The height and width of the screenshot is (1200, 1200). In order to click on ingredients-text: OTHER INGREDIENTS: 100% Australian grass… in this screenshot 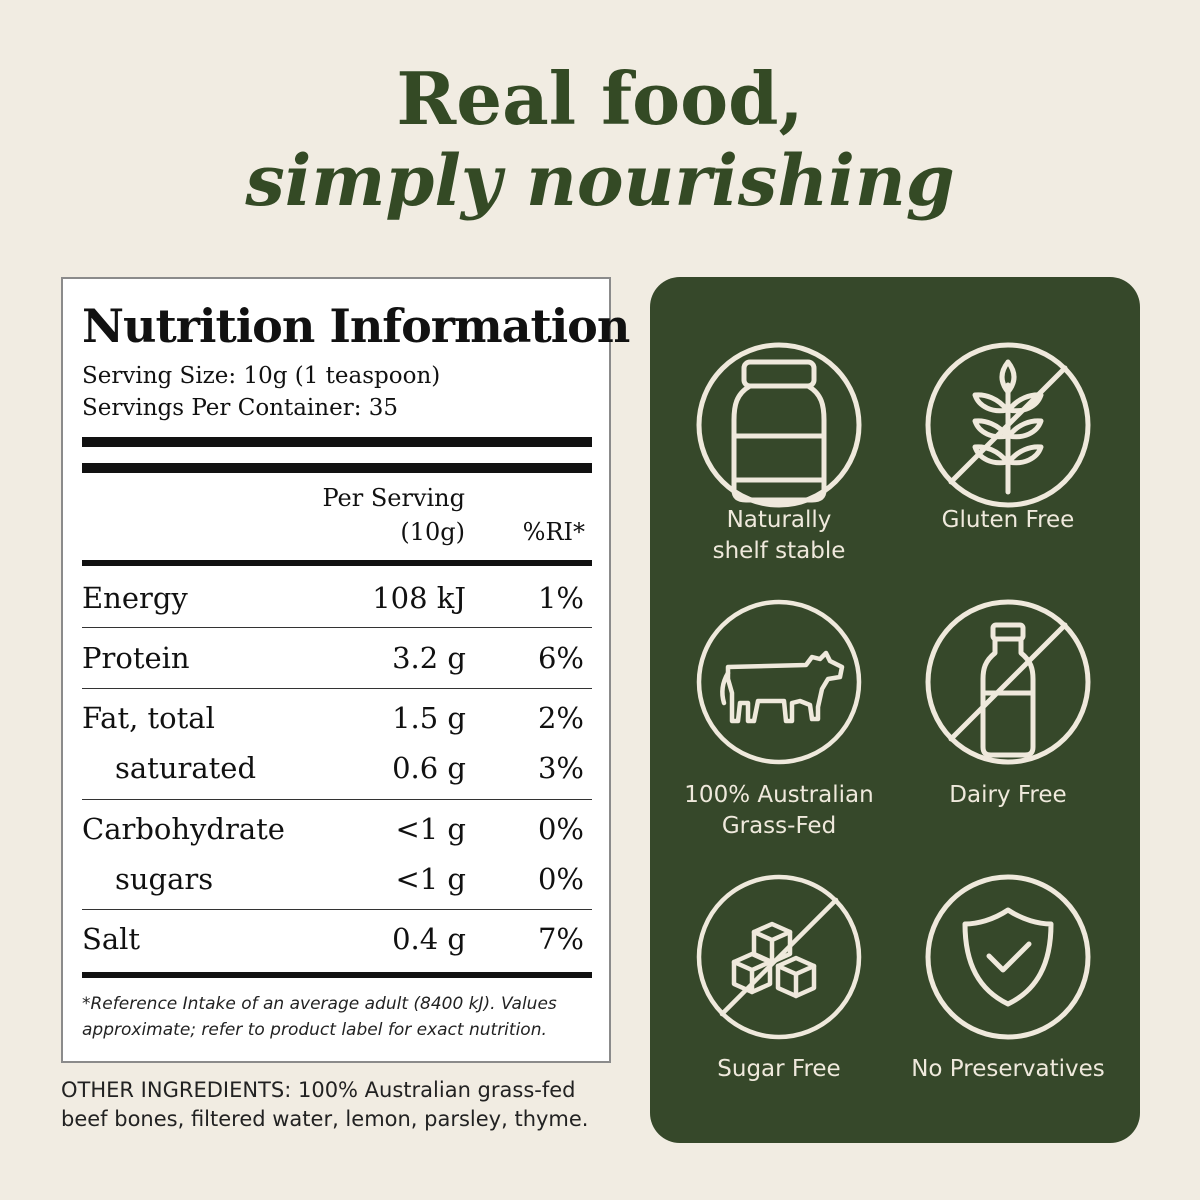, I will do `click(341, 1105)`.